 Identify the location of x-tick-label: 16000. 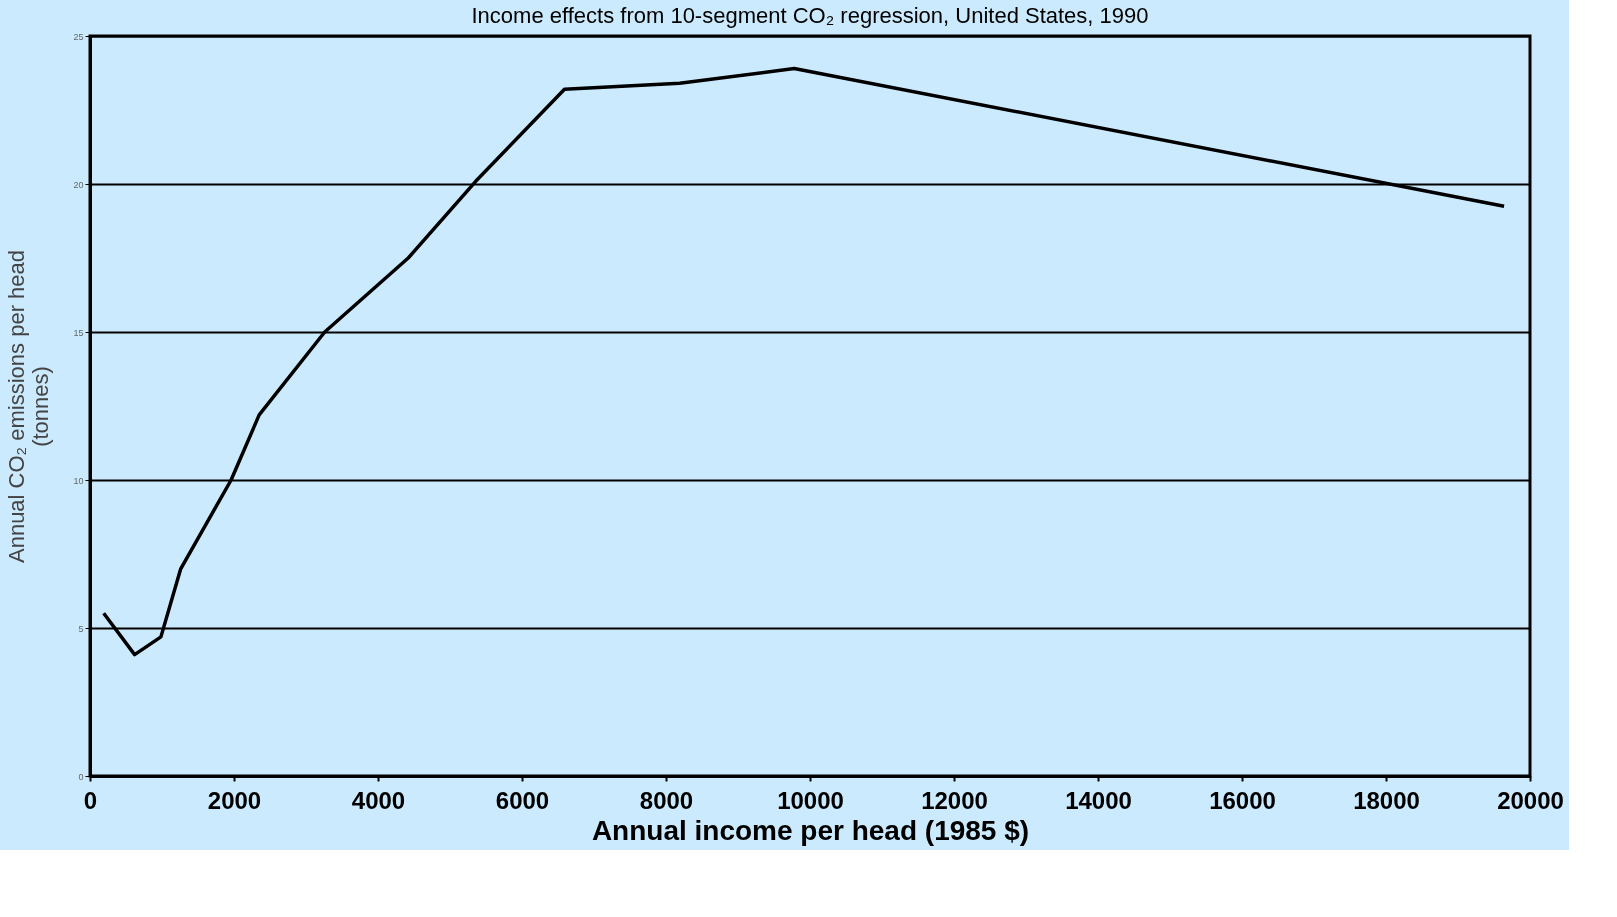
(1242, 800).